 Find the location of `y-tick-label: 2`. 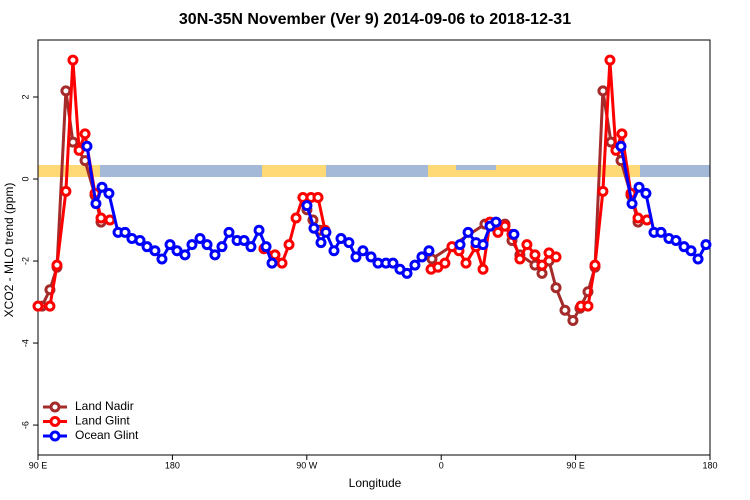

y-tick-label: 2 is located at coordinates (25, 96).